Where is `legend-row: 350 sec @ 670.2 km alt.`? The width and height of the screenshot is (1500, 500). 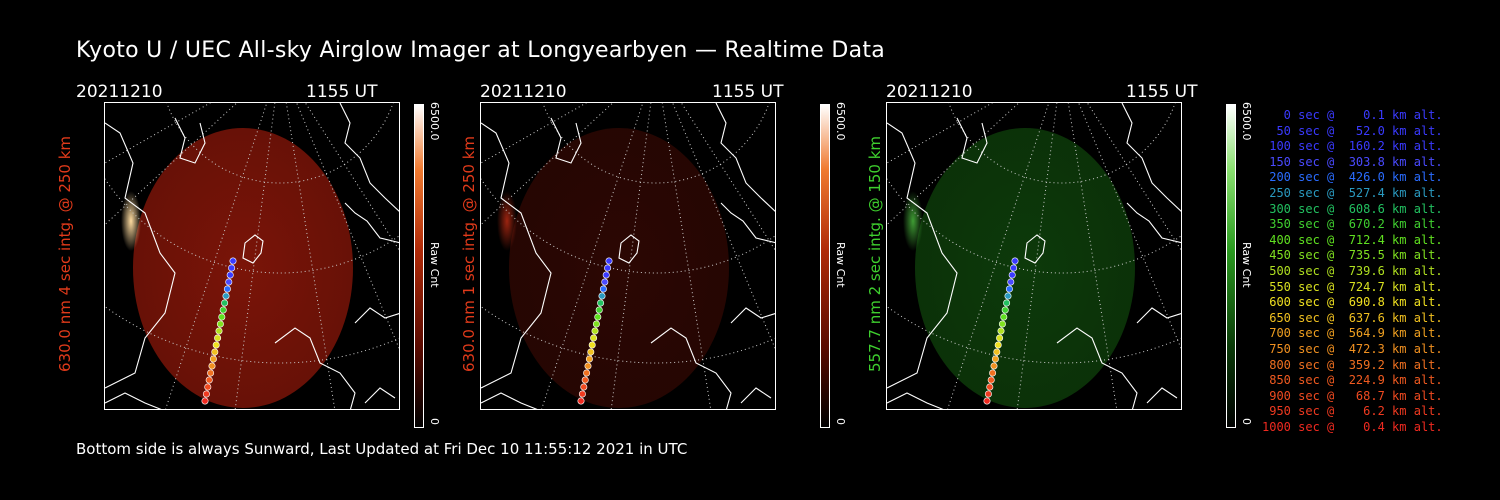 legend-row: 350 sec @ 670.2 km alt. is located at coordinates (1352, 224).